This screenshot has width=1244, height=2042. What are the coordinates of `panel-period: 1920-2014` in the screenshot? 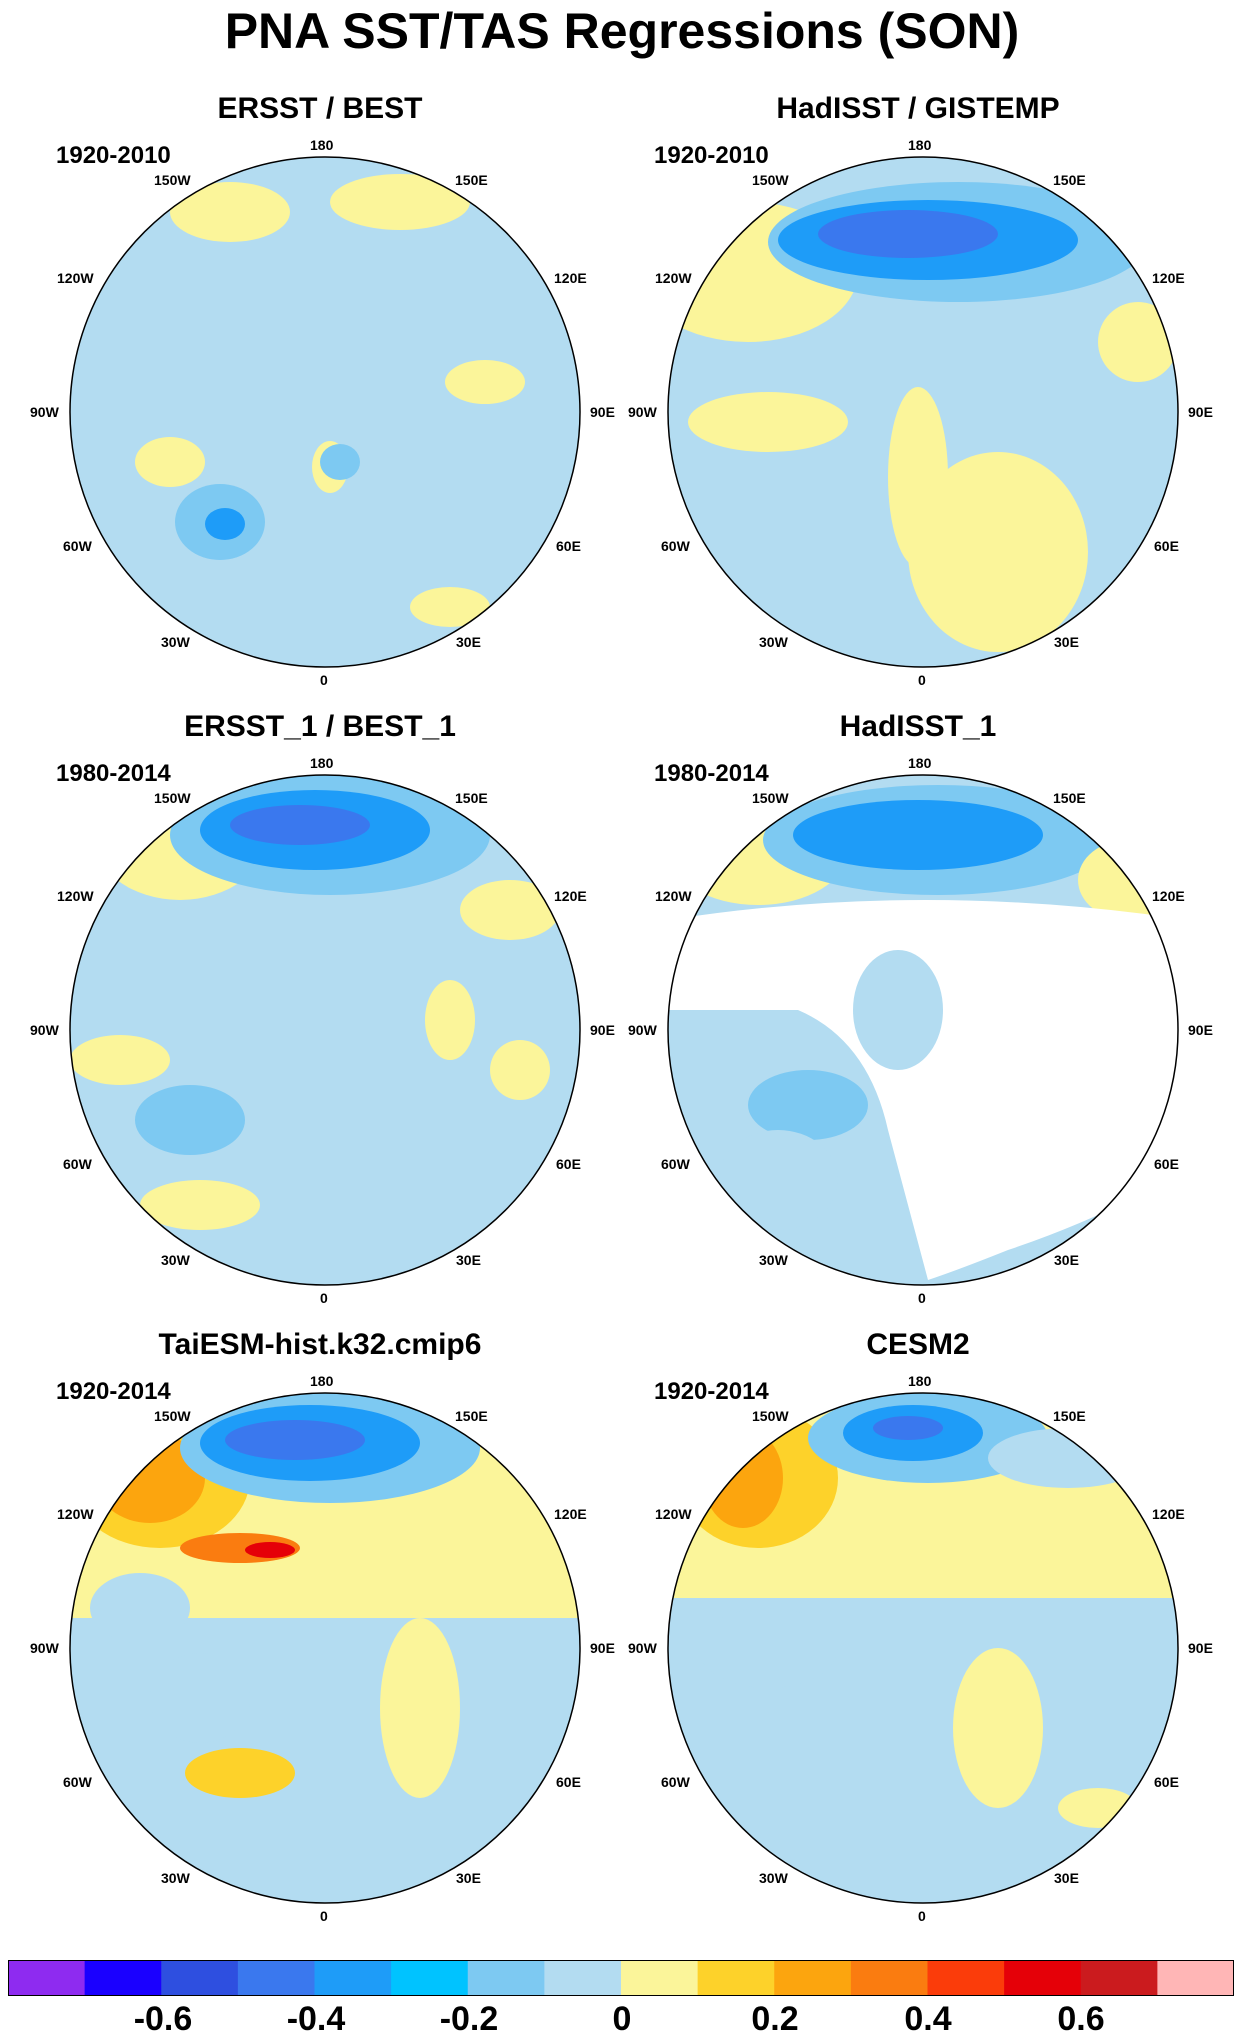 It's located at (113, 1391).